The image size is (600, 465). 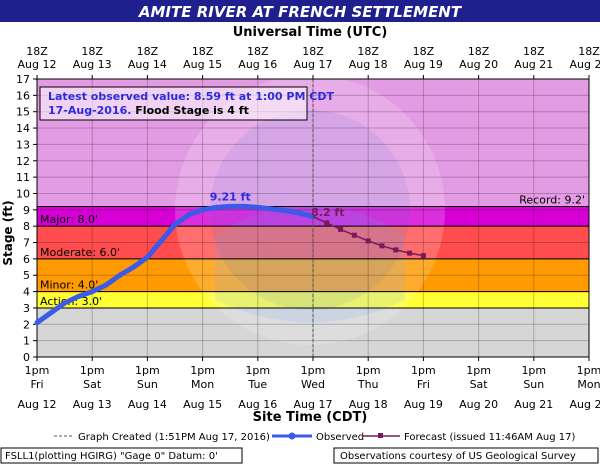 I want to click on bottom-tick-time-8: 1pm, so click(x=478, y=370).